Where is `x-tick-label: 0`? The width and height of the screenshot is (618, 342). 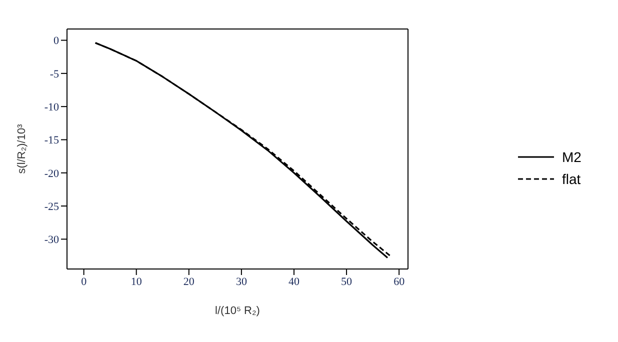 x-tick-label: 0 is located at coordinates (84, 282).